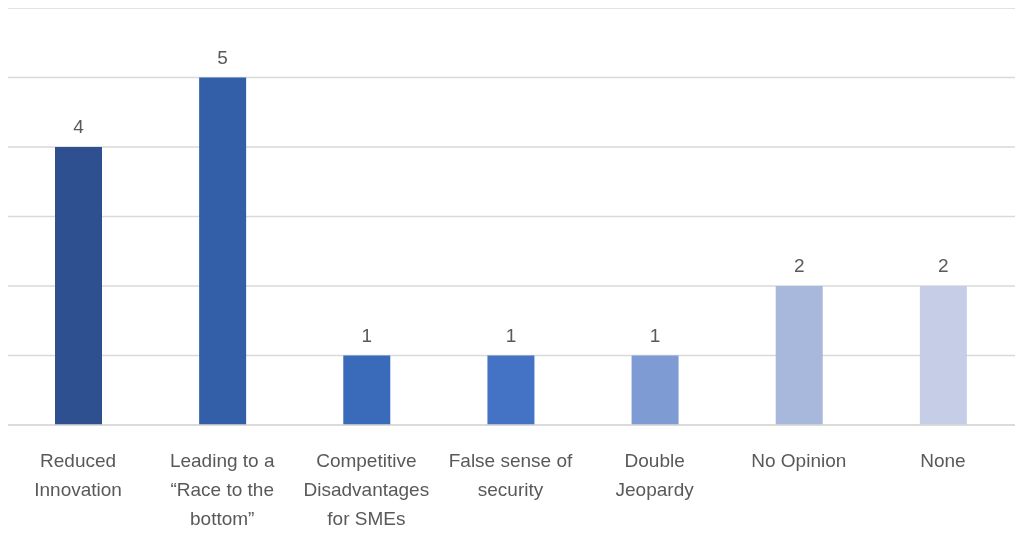 The image size is (1028, 533). What do you see at coordinates (222, 57) in the screenshot?
I see `data-label: 5` at bounding box center [222, 57].